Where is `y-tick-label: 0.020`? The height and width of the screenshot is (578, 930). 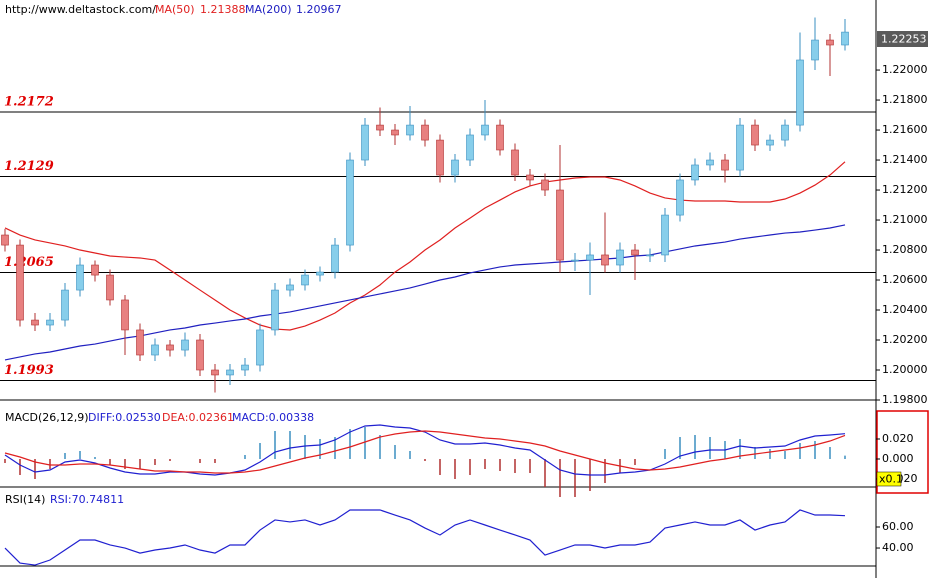
y-tick-label: 0.020 is located at coordinates (898, 438).